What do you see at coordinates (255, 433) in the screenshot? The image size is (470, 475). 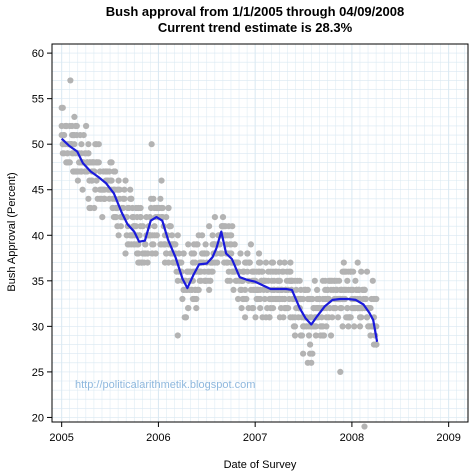 I see `x-axis: 2005 2006 2007 2008 2009` at bounding box center [255, 433].